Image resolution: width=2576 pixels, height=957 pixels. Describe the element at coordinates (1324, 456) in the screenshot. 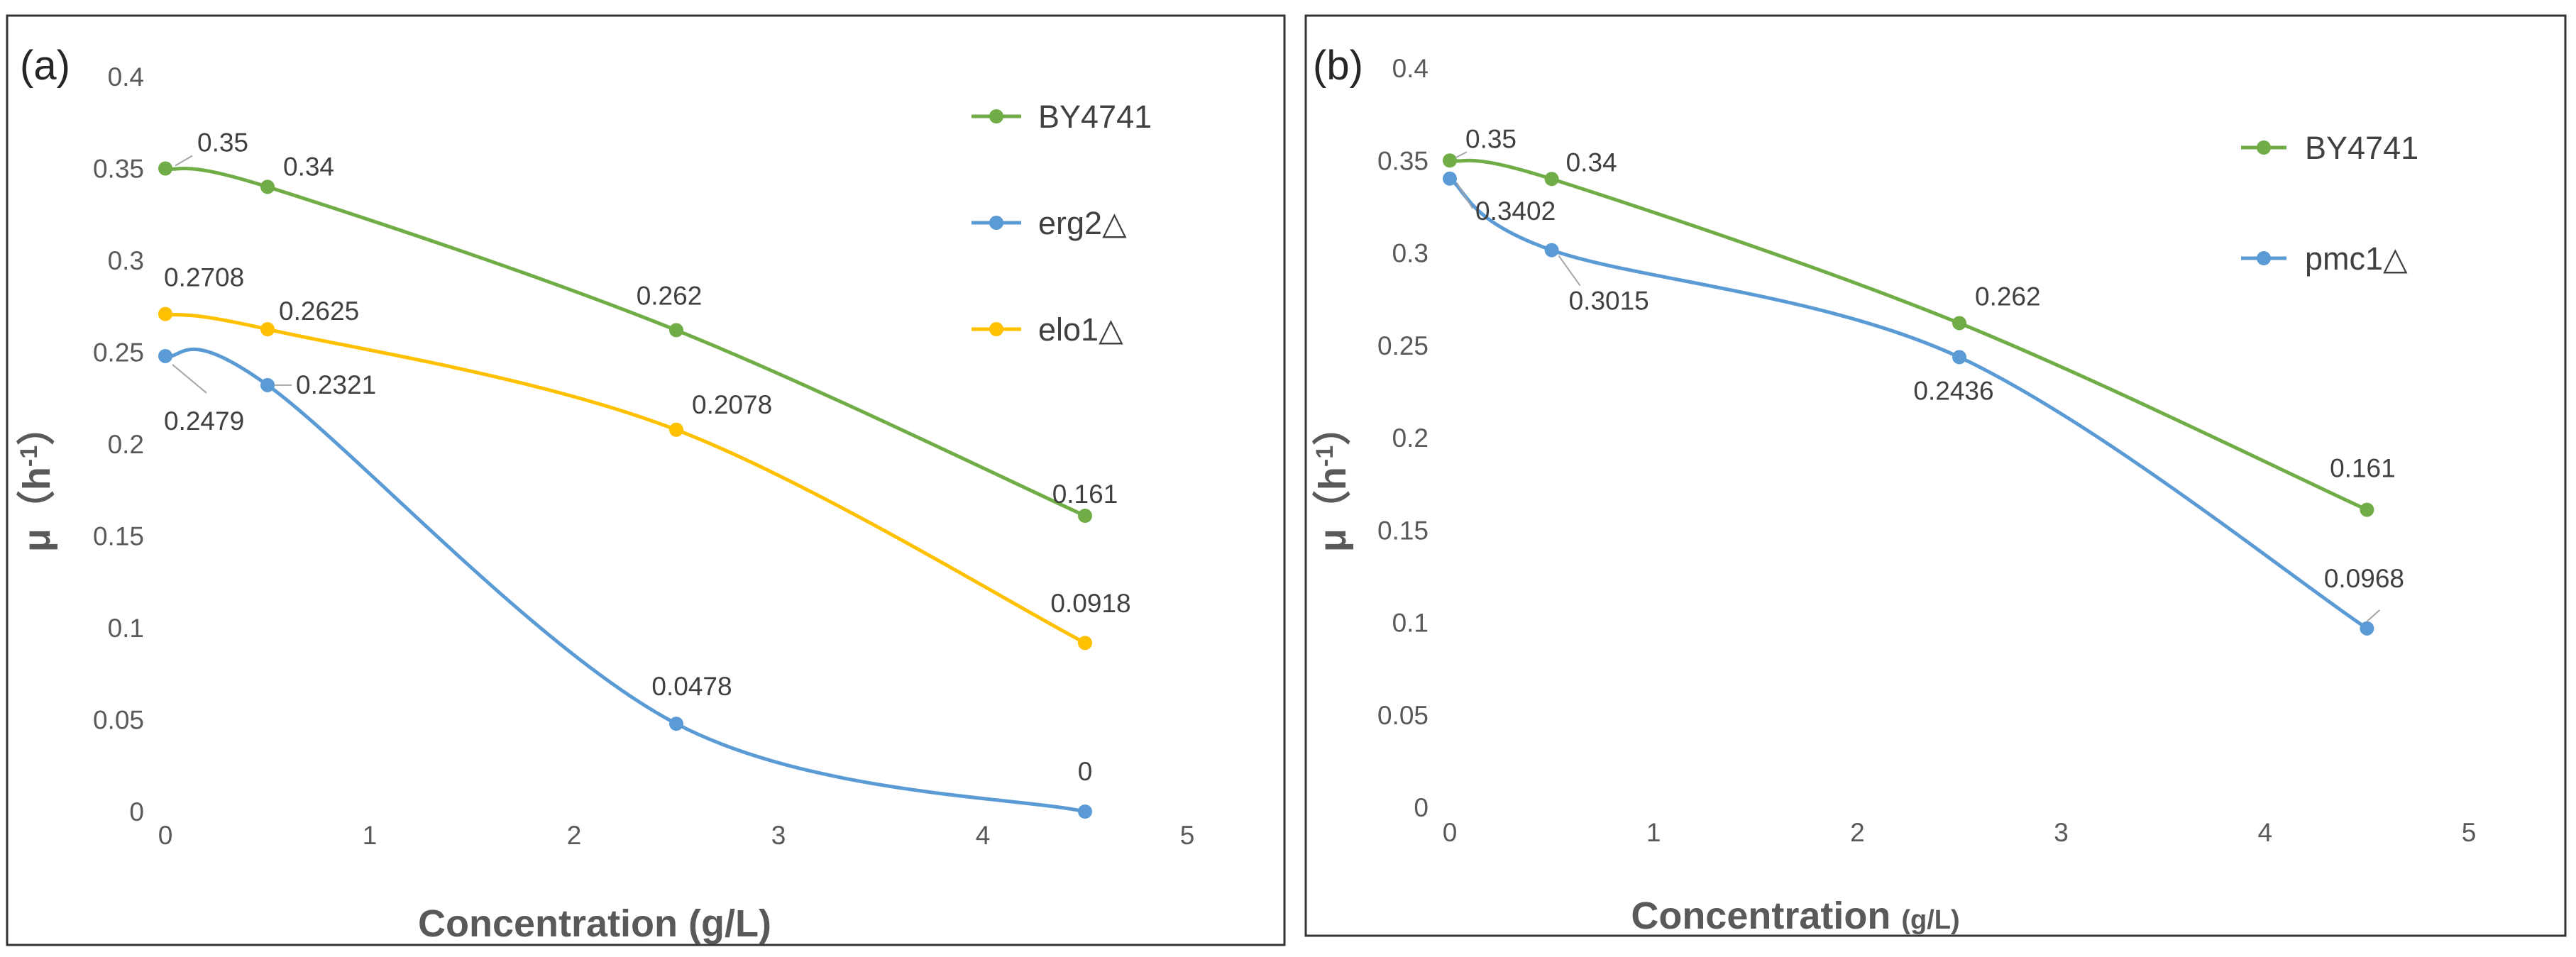

I see `y-axis-title-b-sup: -1` at that location.